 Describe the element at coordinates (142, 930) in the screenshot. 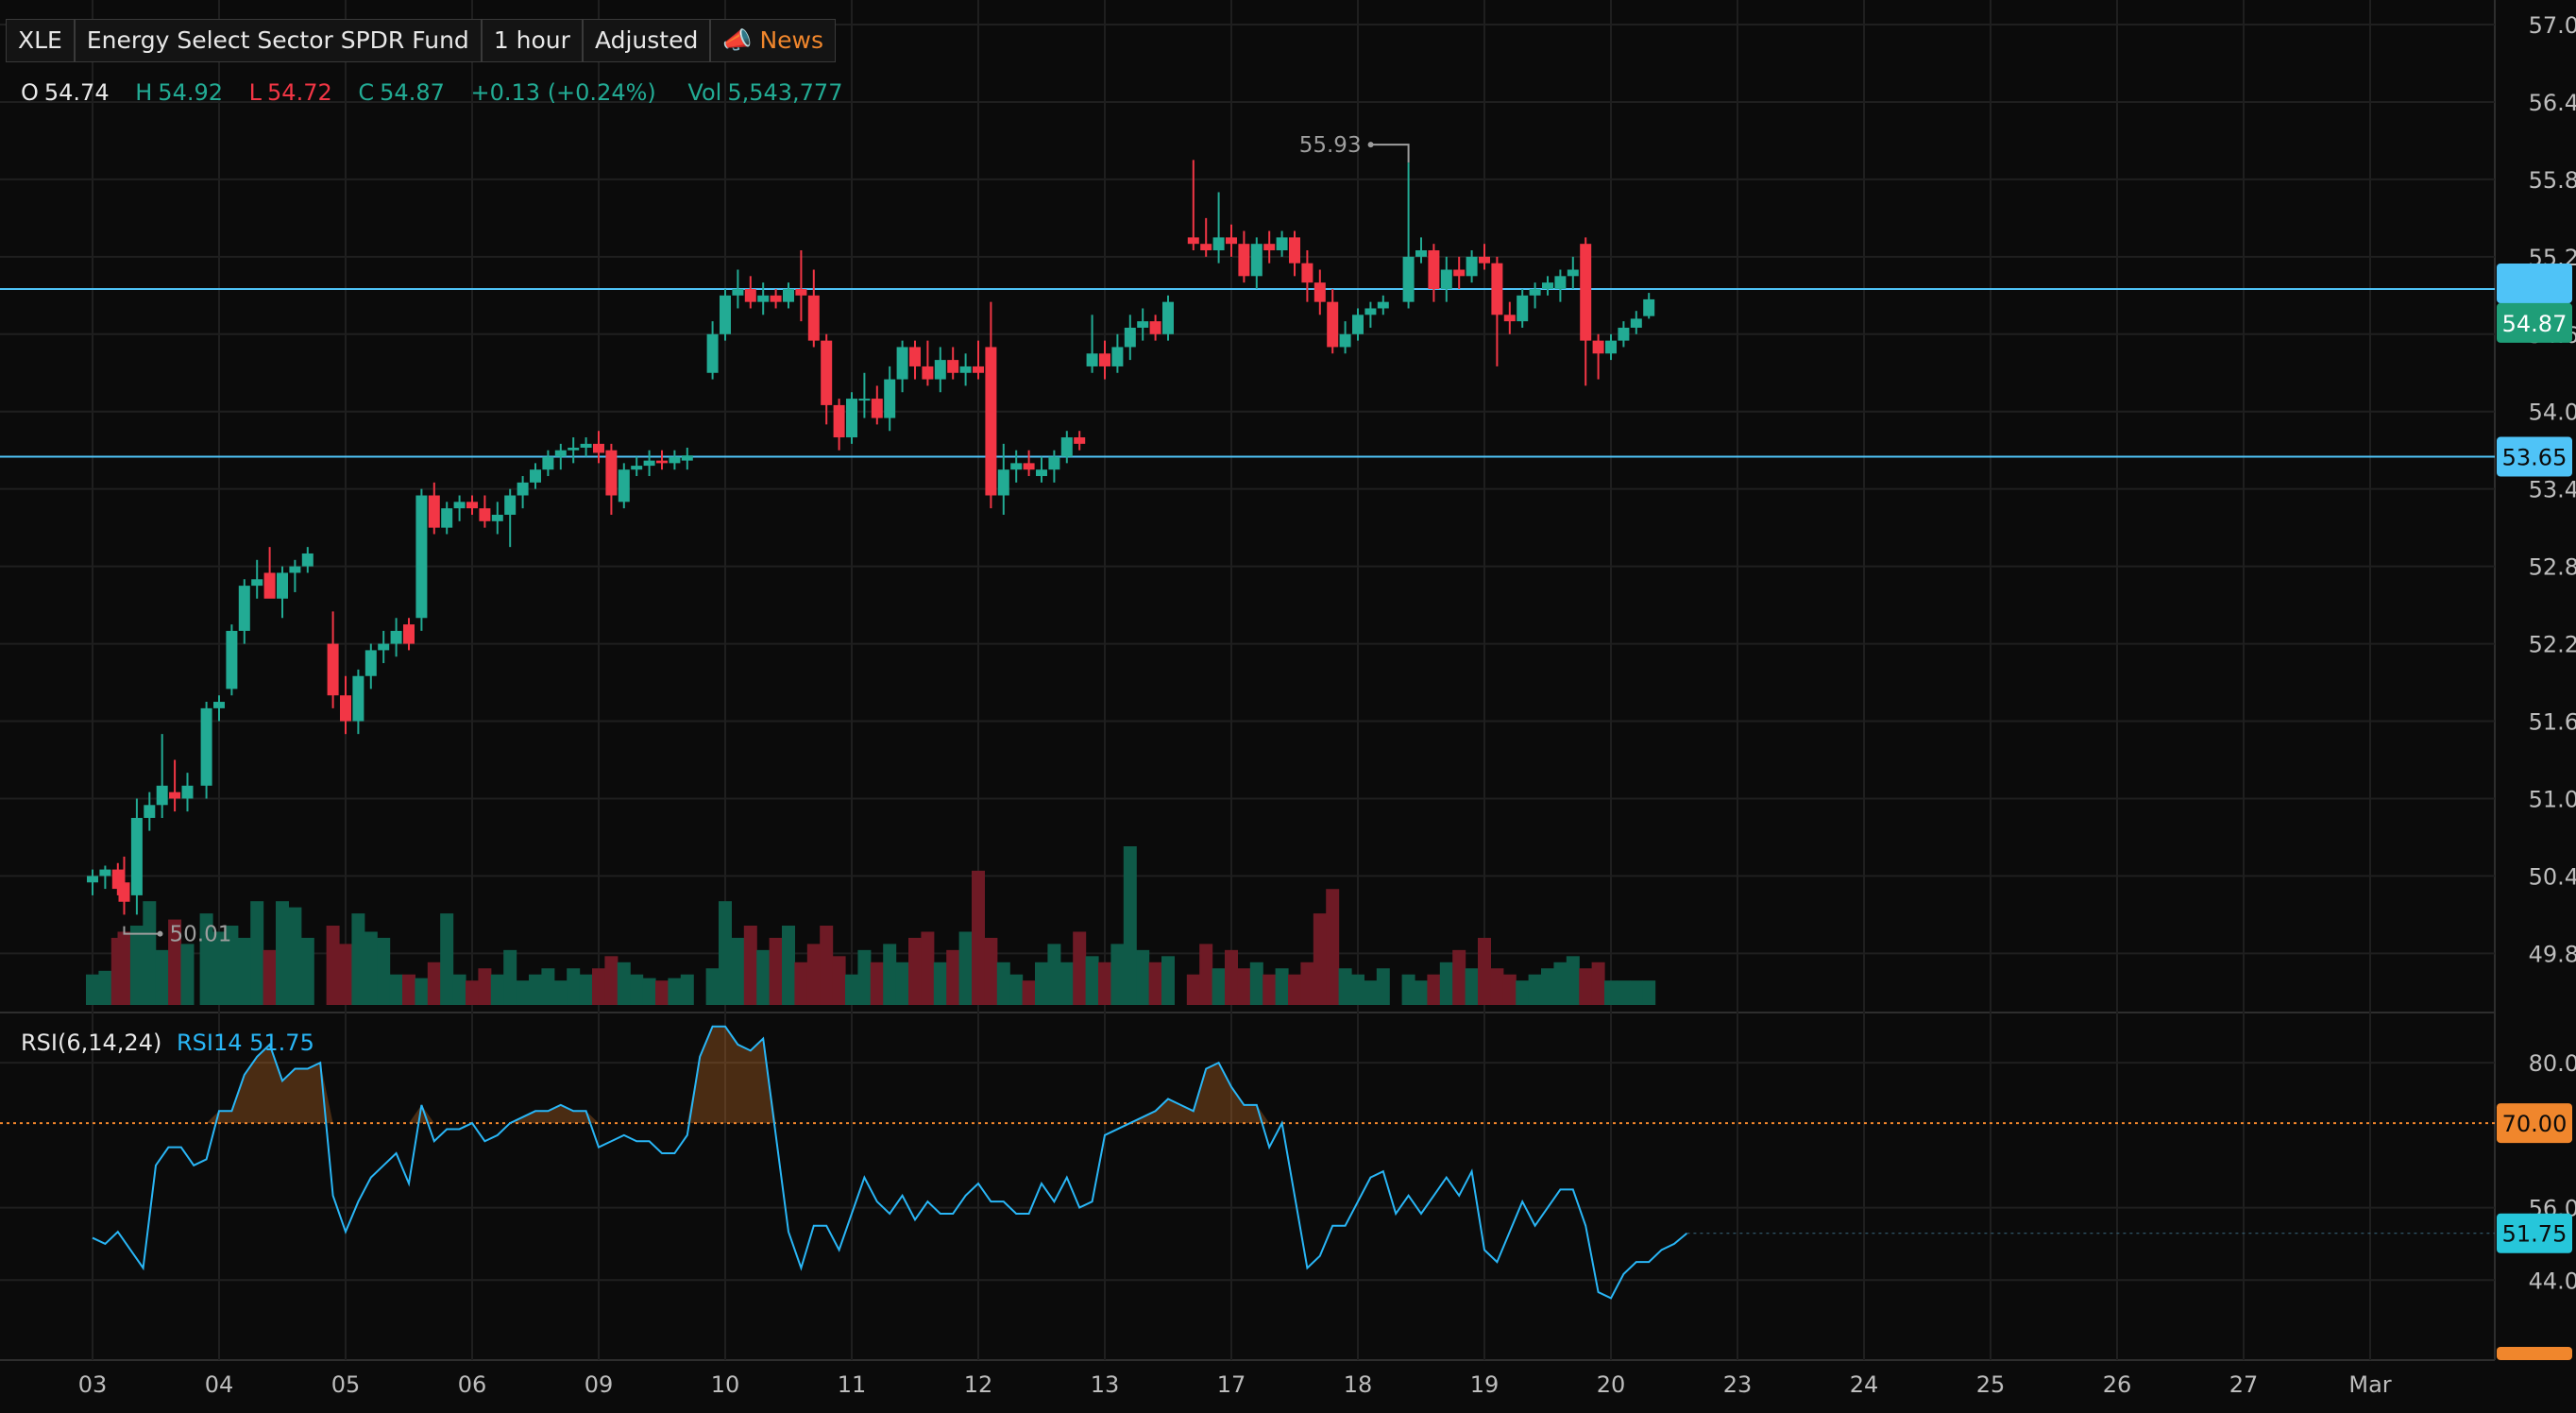

I see `low-annotation-leader` at that location.